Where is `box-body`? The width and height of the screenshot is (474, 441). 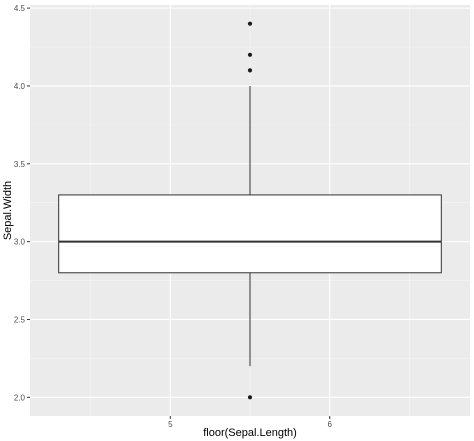 box-body is located at coordinates (250, 234).